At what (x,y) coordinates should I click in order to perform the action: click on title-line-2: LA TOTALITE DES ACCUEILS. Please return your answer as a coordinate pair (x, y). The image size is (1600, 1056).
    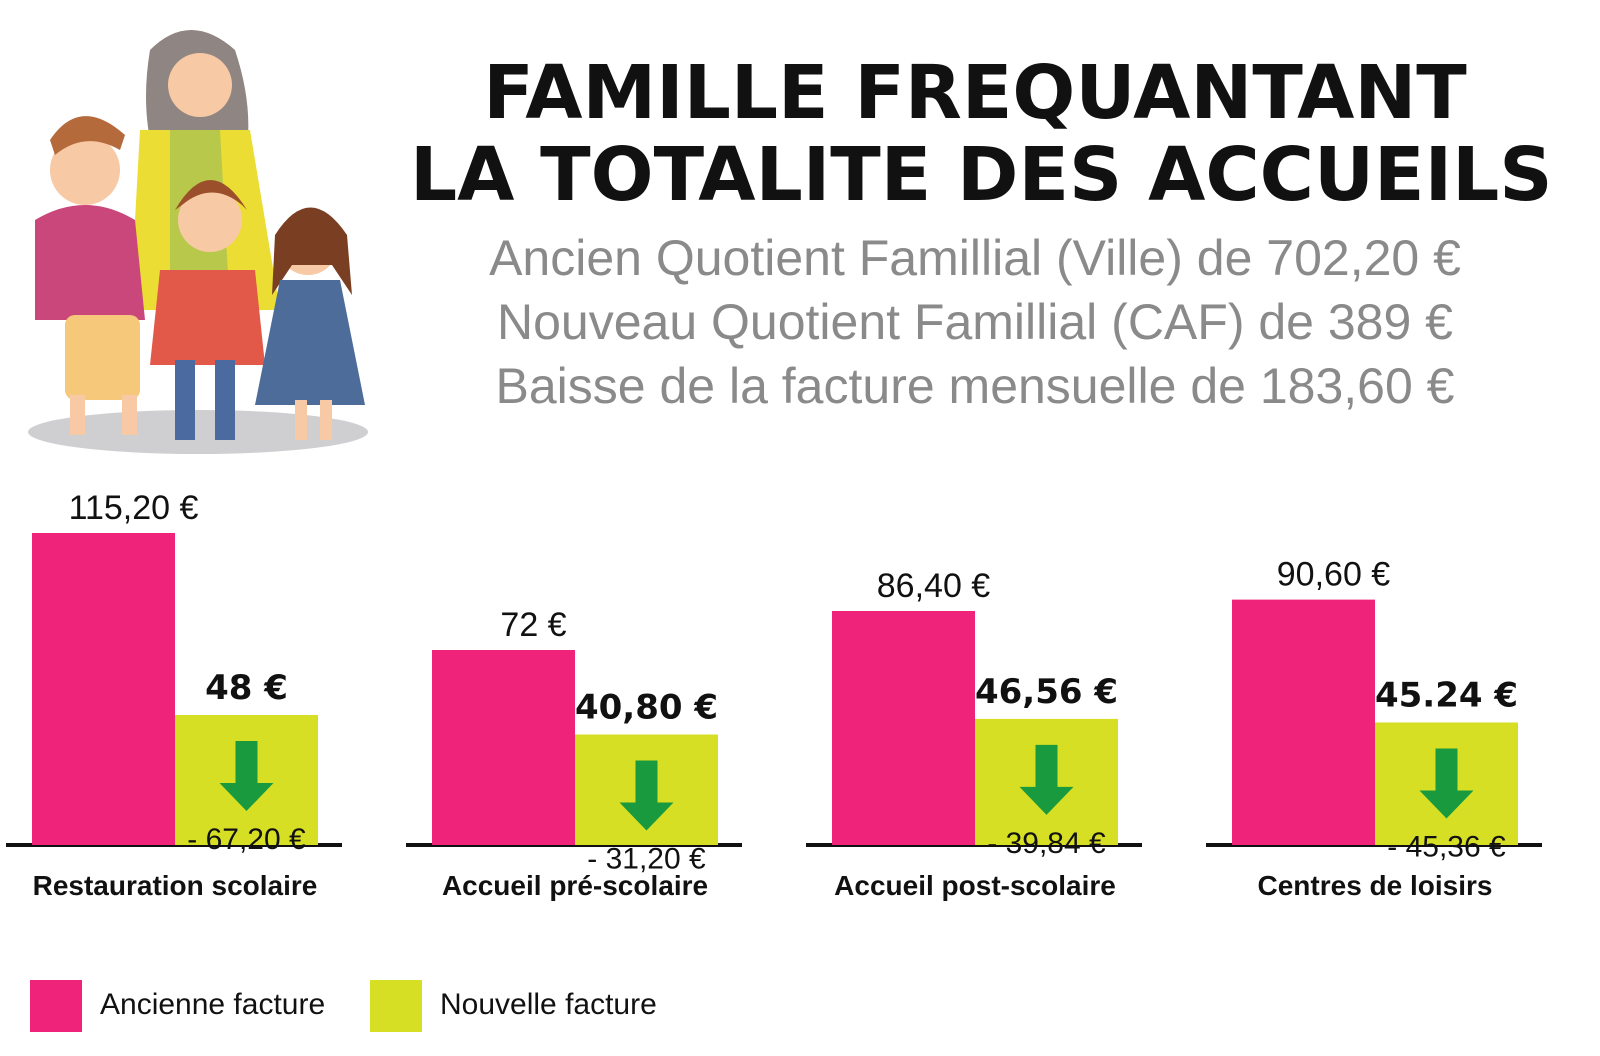
    Looking at the image, I should click on (981, 175).